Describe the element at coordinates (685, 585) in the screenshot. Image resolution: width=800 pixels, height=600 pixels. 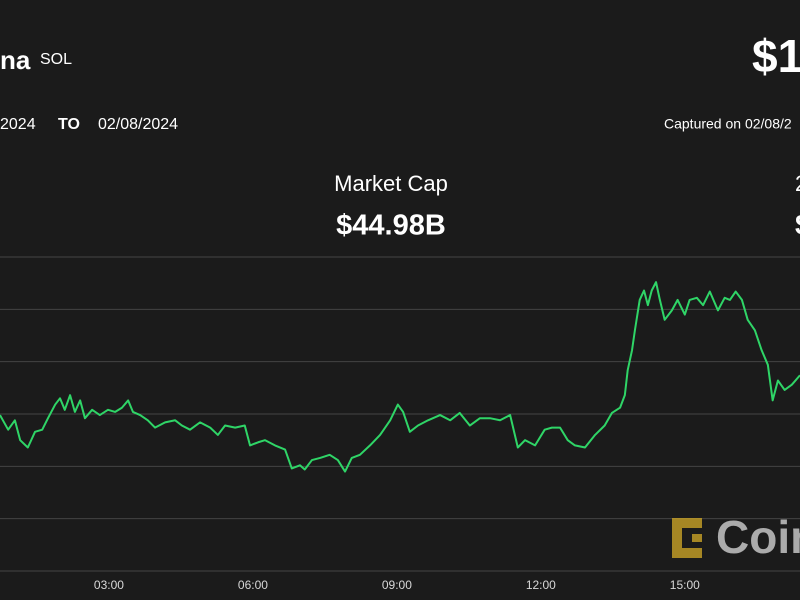
I see `x-tick-label: 15:00` at that location.